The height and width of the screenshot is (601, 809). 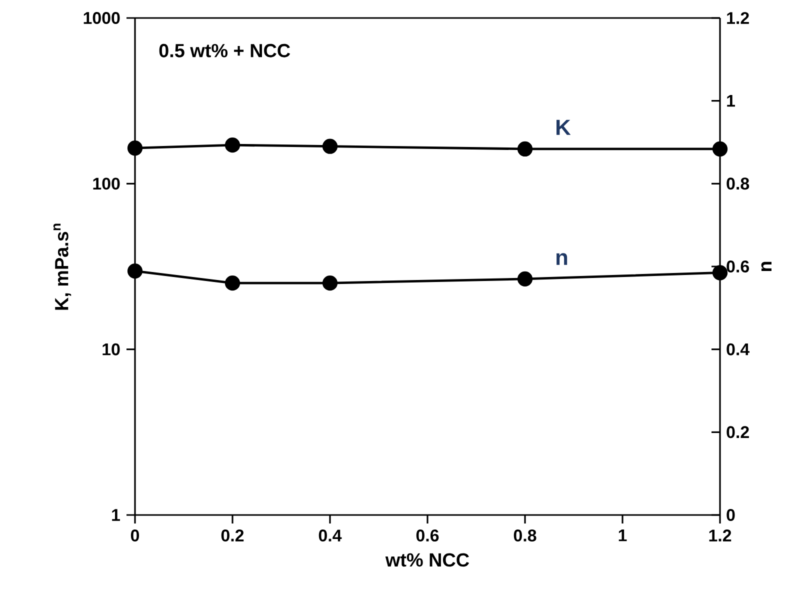 What do you see at coordinates (738, 18) in the screenshot?
I see `y2-tick-label: 1.2` at bounding box center [738, 18].